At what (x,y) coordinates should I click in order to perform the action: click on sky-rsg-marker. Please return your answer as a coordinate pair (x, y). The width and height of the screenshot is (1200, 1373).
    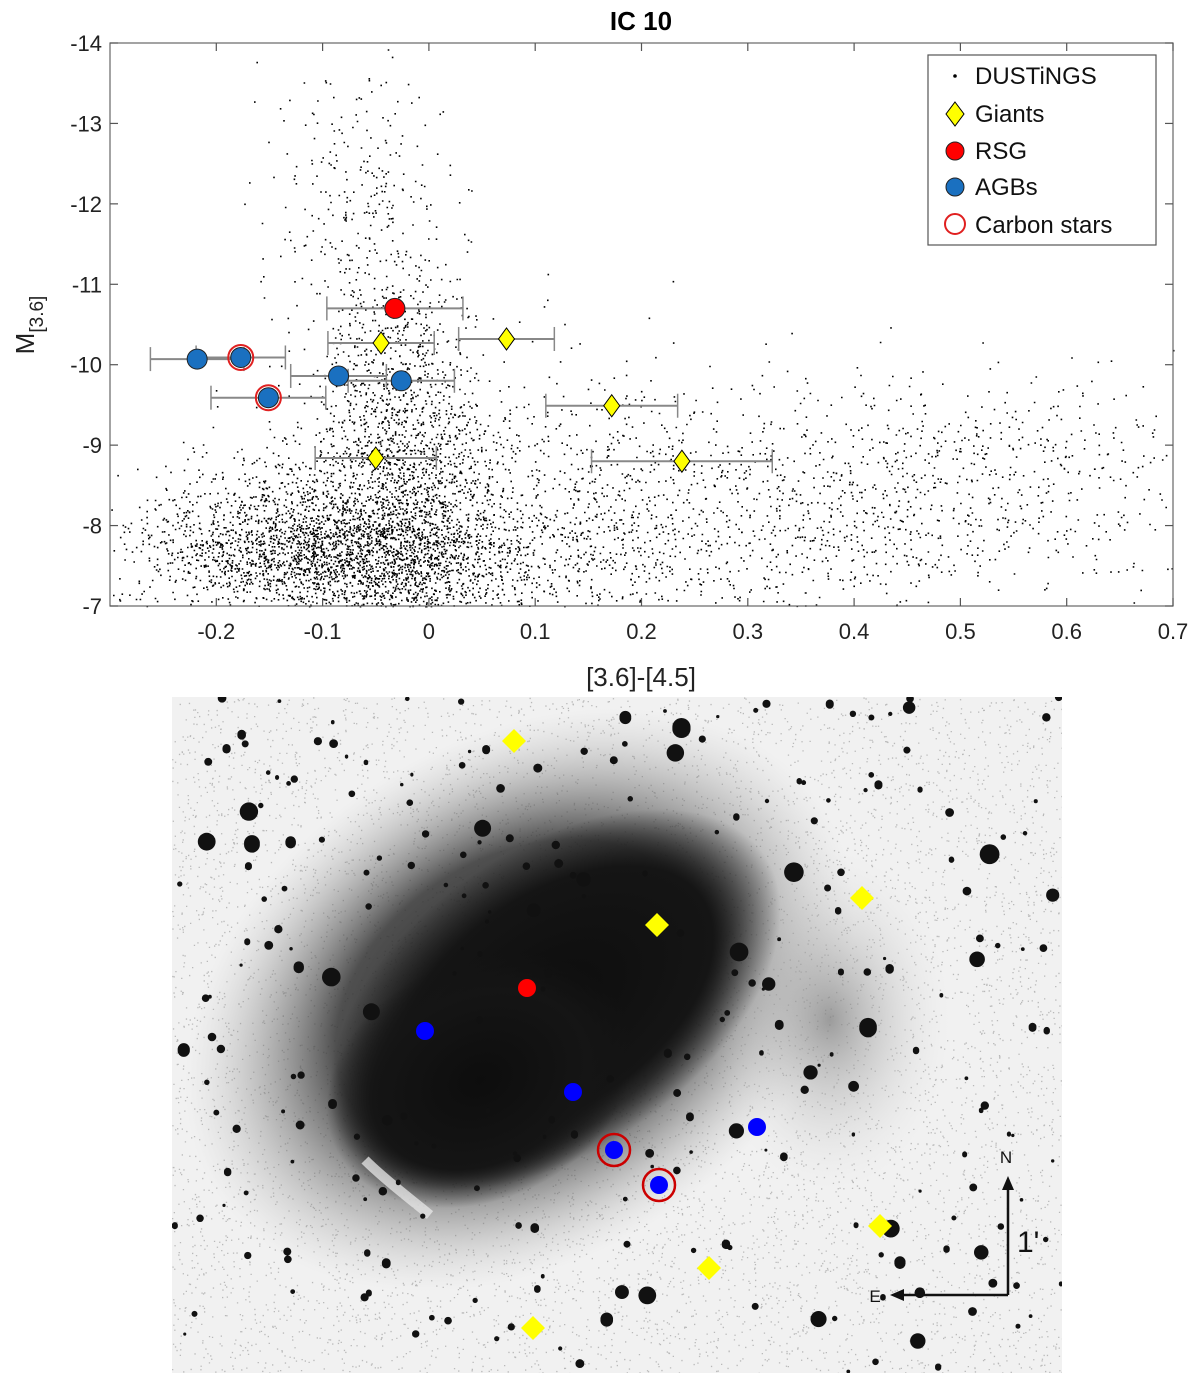
    Looking at the image, I should click on (527, 988).